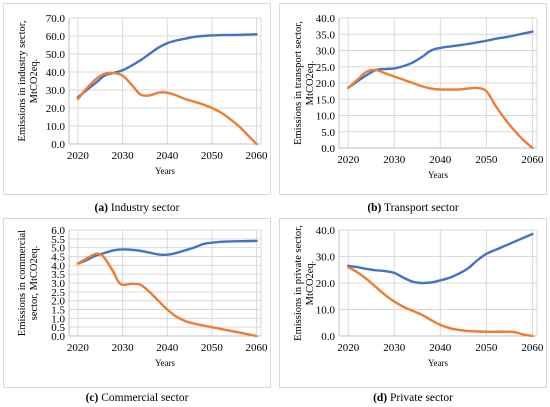 The width and height of the screenshot is (550, 407). Describe the element at coordinates (145, 398) in the screenshot. I see `caption-text: Commercial sector` at that location.